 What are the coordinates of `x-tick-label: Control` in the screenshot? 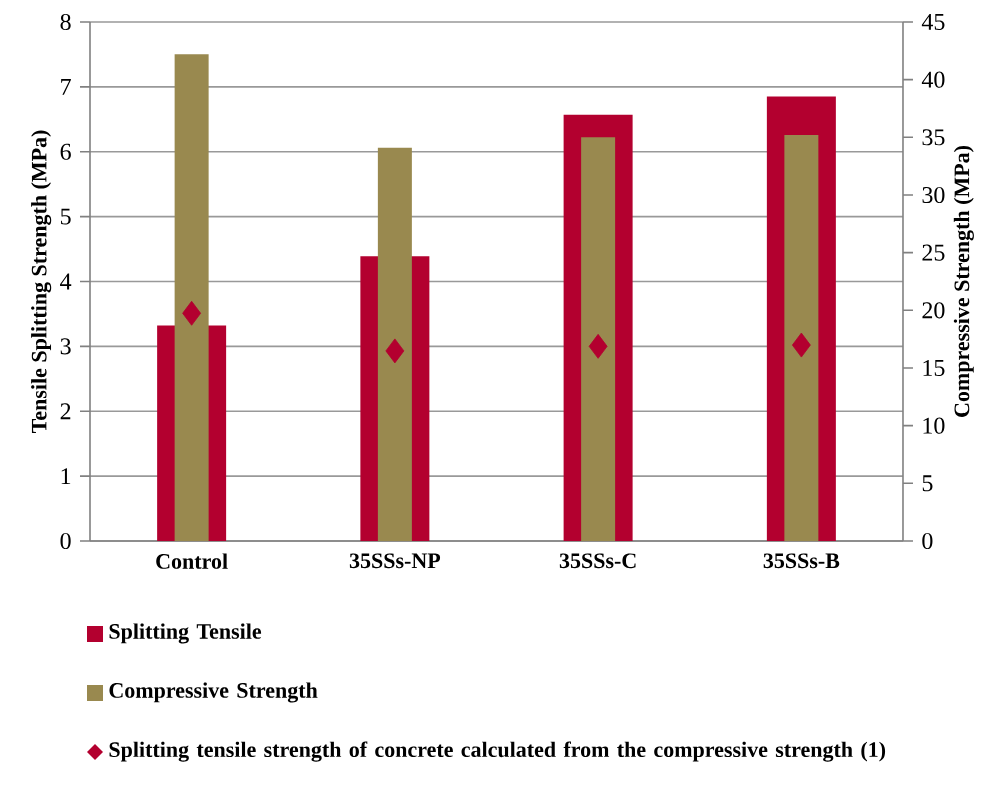 It's located at (192, 561).